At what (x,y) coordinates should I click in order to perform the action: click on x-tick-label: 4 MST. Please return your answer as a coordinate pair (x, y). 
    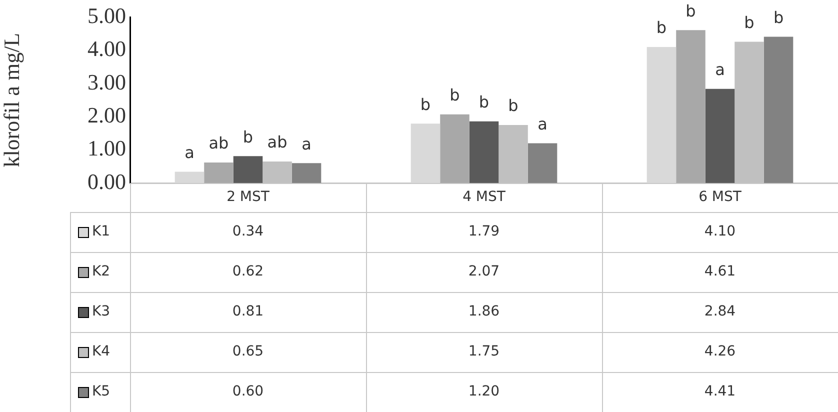
    Looking at the image, I should click on (484, 197).